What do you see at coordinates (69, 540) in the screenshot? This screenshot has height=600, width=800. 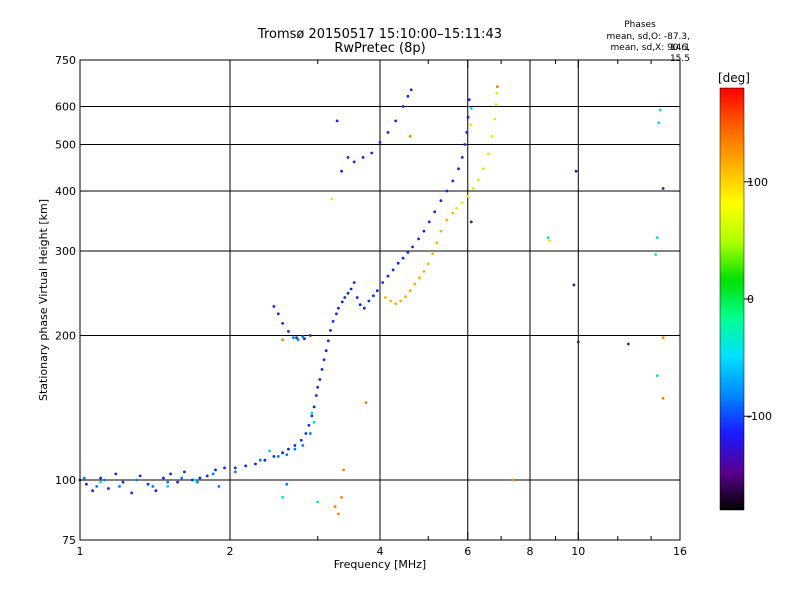 I see `y-tick-label: 75` at bounding box center [69, 540].